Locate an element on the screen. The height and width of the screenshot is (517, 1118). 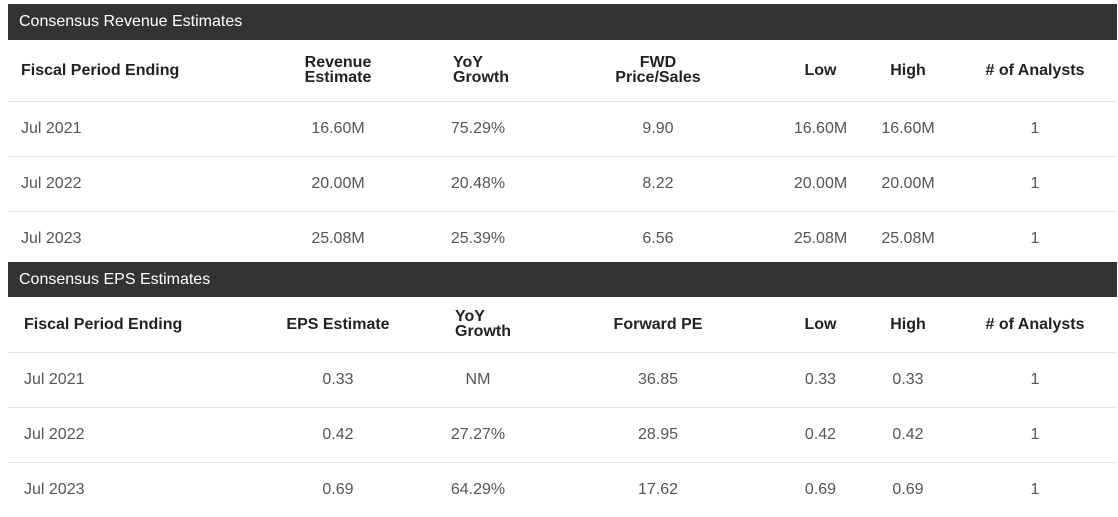
revenue-cell-growth-value: 75.29% is located at coordinates (478, 128).